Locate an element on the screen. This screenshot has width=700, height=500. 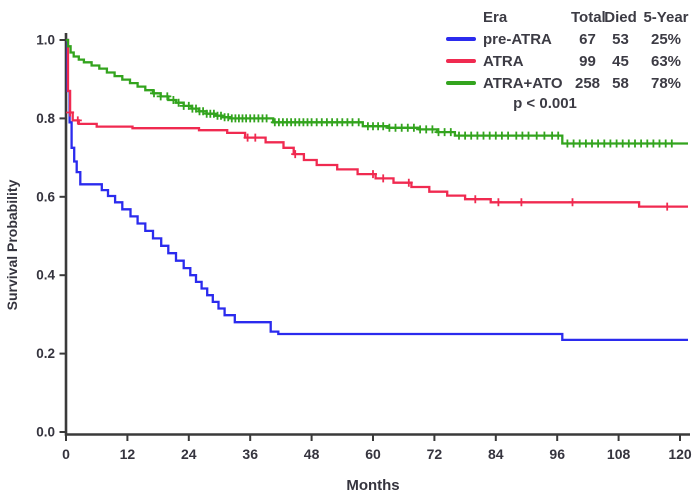
legend-label-atra: ATRA is located at coordinates (503, 61).